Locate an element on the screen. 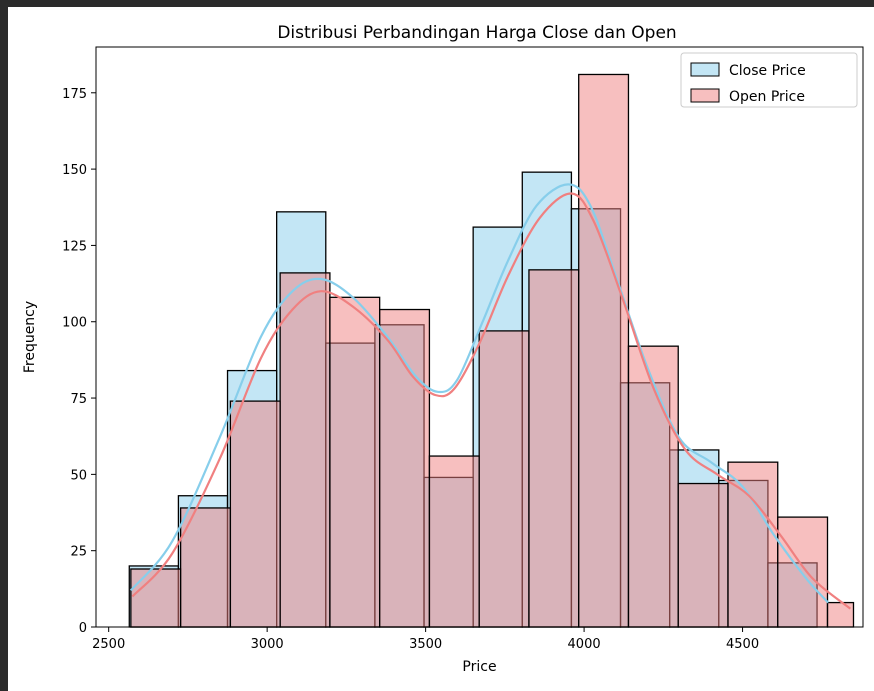 The height and width of the screenshot is (691, 874). y-tick-label: 0 is located at coordinates (83, 628).